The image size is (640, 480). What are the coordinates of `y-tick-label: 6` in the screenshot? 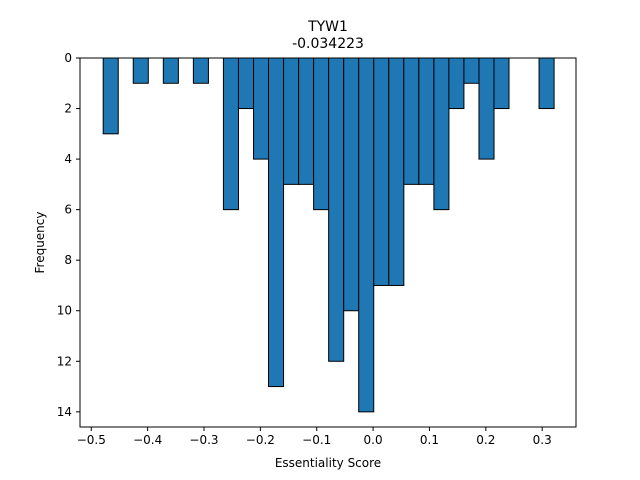 It's located at (68, 210).